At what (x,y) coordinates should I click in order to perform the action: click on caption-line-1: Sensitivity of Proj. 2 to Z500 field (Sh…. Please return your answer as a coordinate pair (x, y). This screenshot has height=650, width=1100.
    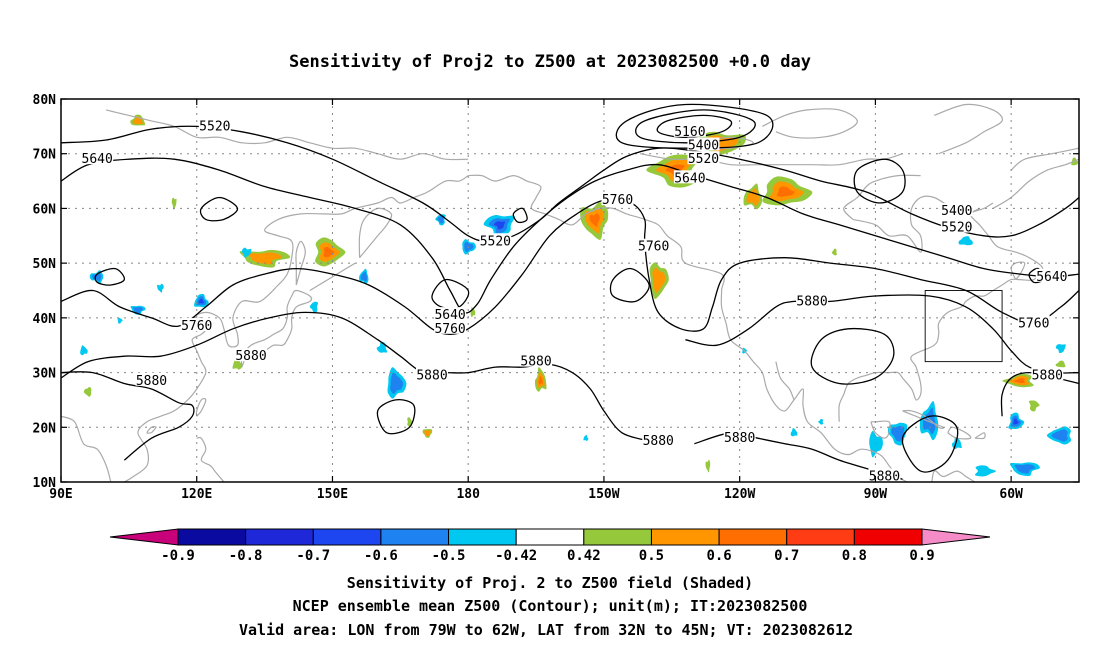
    Looking at the image, I should click on (550, 583).